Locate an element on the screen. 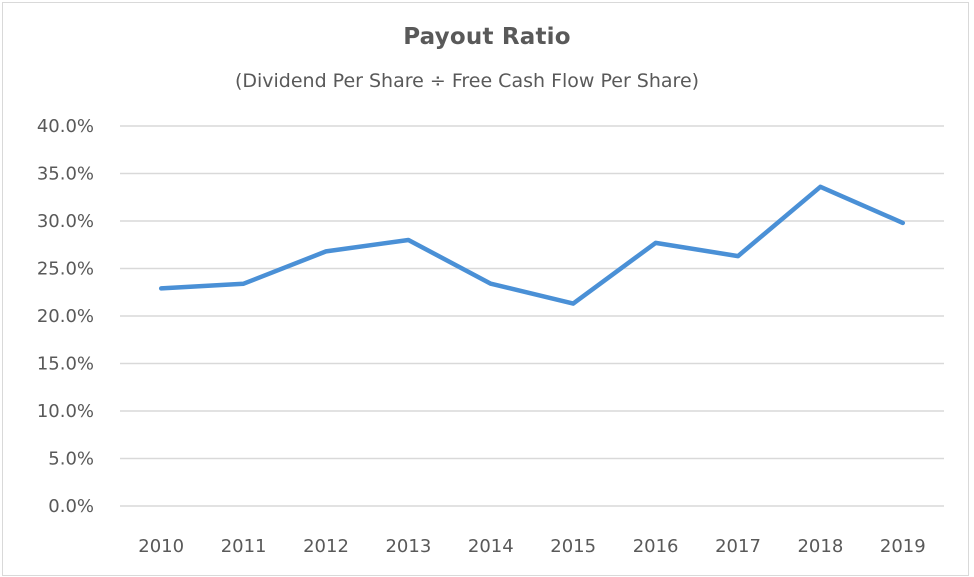  y-tick-label: 40.0% is located at coordinates (65, 126).